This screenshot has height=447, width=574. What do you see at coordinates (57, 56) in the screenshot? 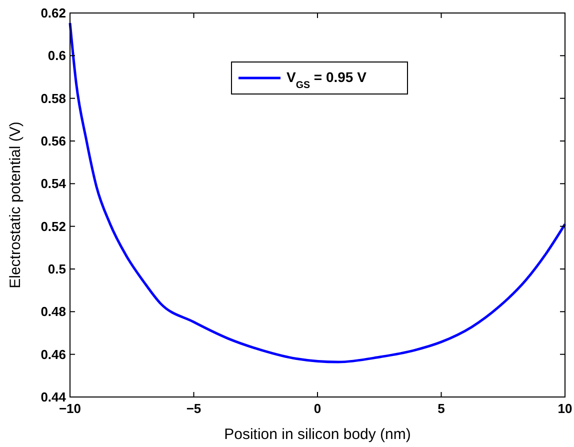
I see `y-tick-label: 0.6` at bounding box center [57, 56].